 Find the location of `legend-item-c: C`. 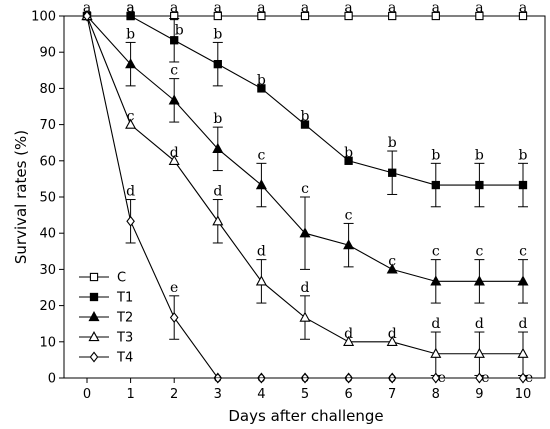

legend-item-c: C is located at coordinates (102, 278).